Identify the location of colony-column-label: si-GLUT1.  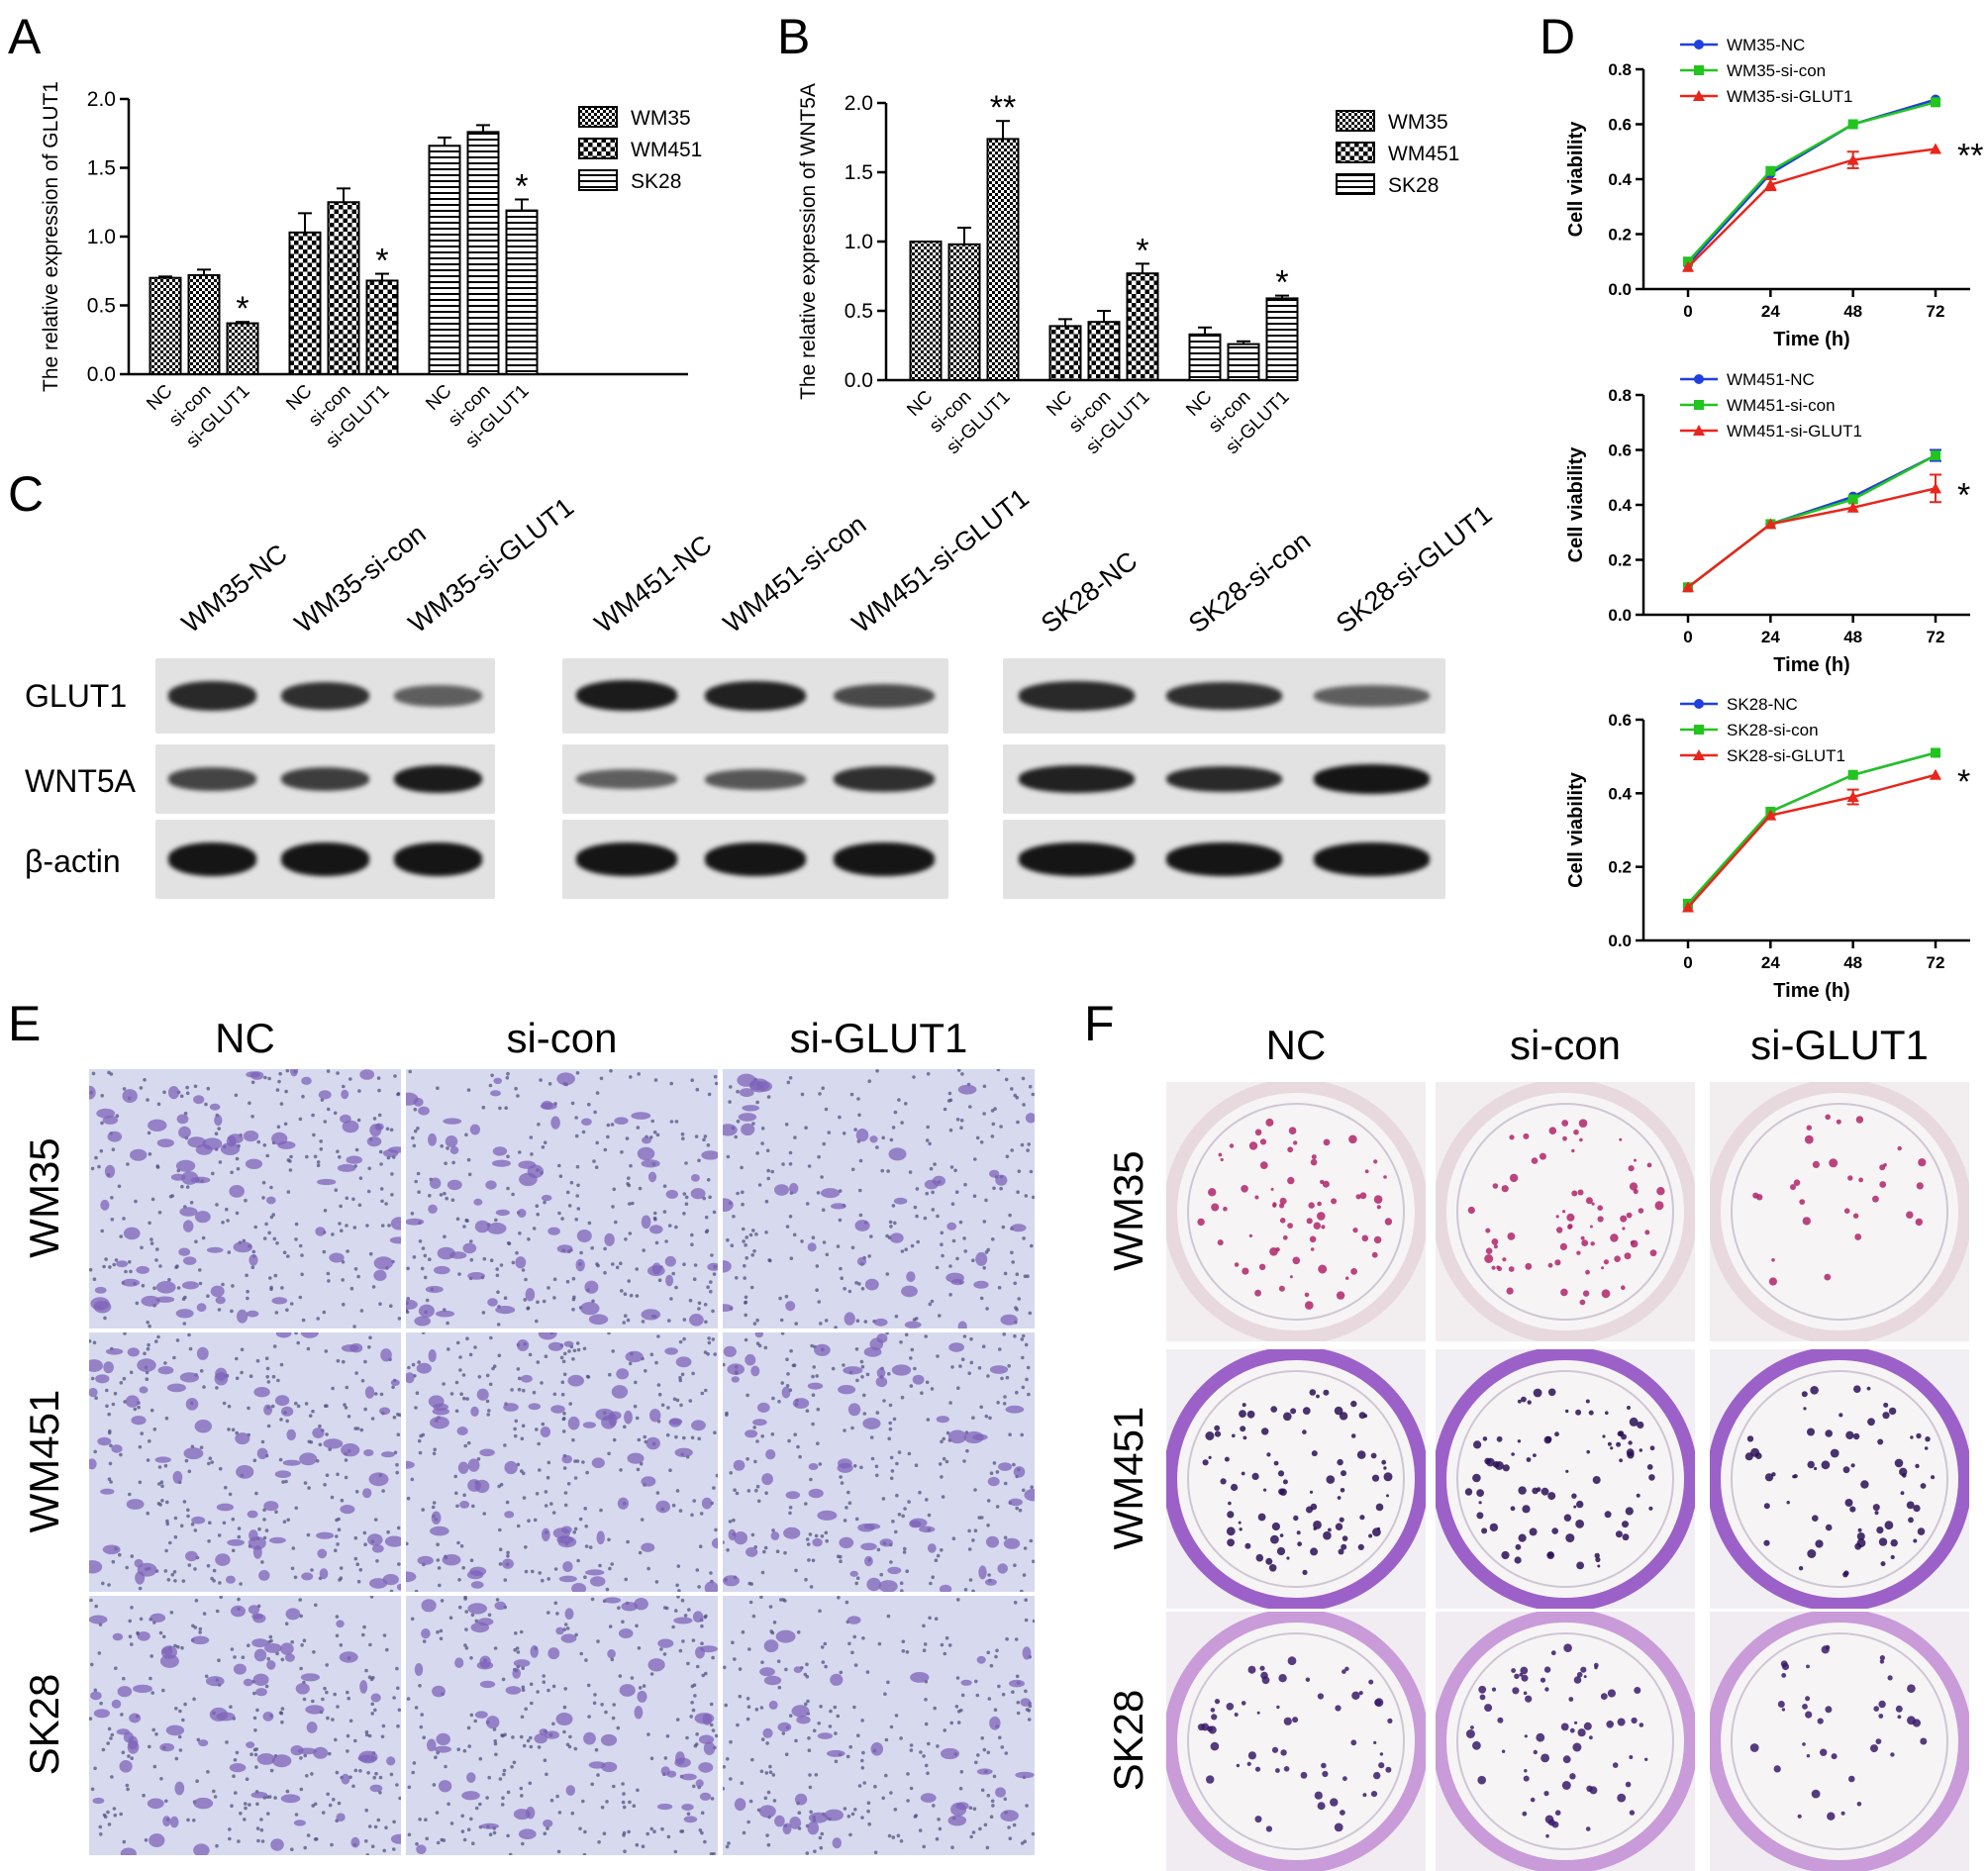
(1839, 1045).